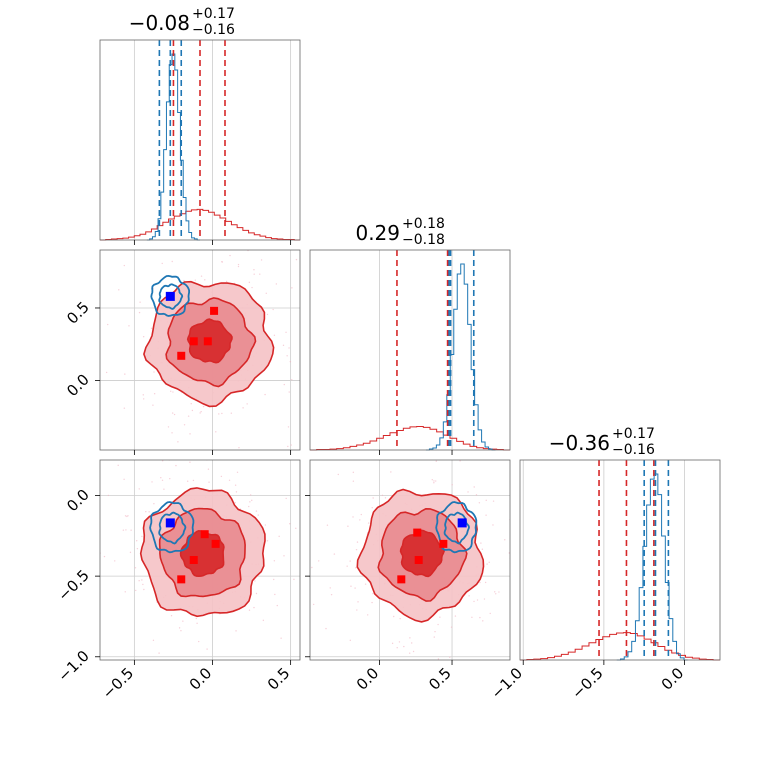 This screenshot has width=760, height=760. What do you see at coordinates (368, 679) in the screenshot?
I see `x-tick-label: 0.0` at bounding box center [368, 679].